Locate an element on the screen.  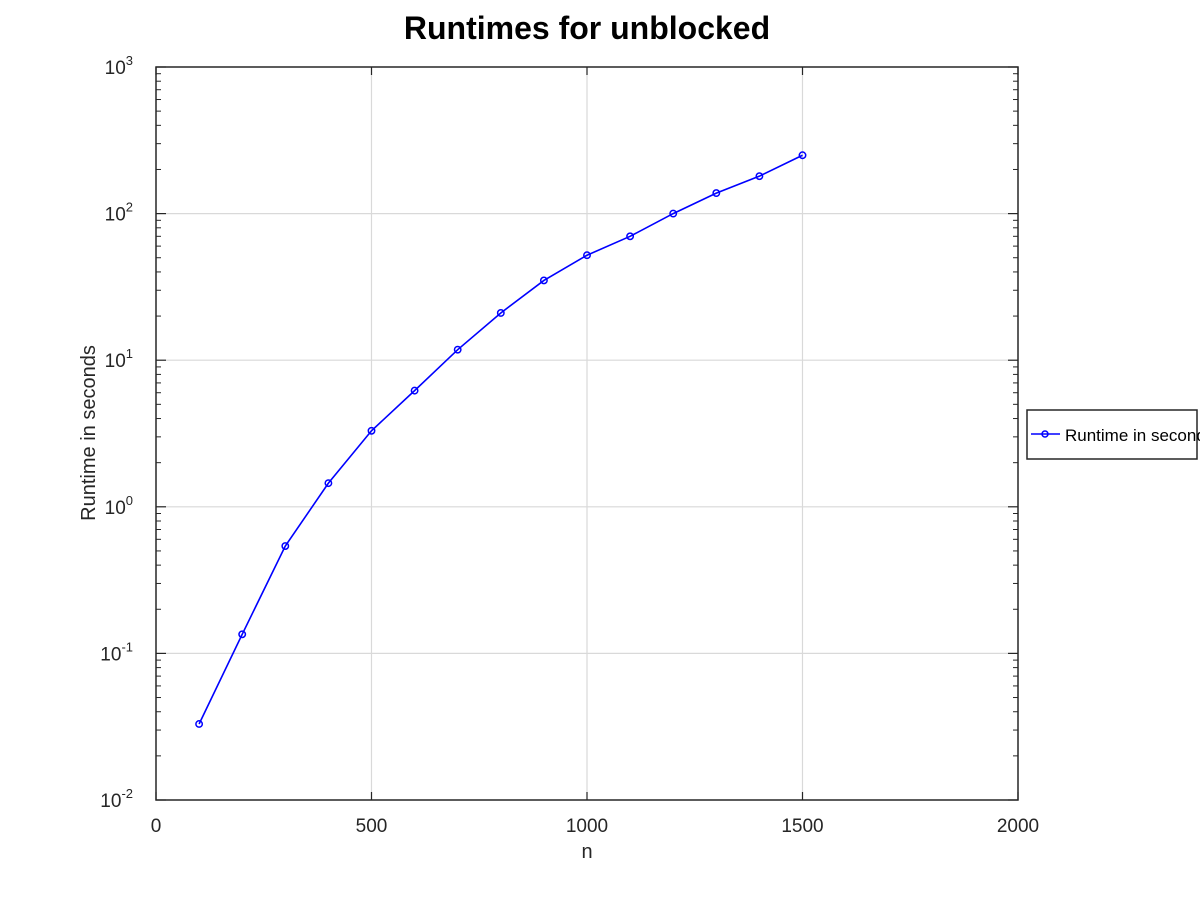
y-tick-label: 10³ is located at coordinates (119, 66).